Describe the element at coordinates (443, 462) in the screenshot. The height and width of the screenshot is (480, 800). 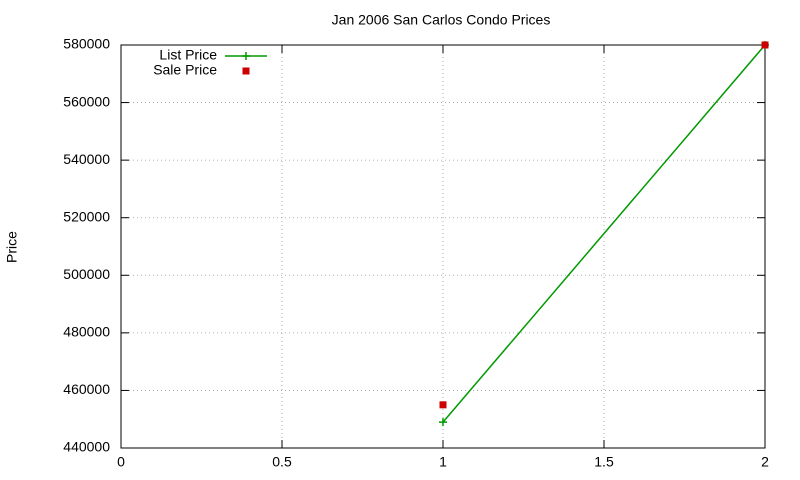
I see `x-tick-label: 1` at that location.